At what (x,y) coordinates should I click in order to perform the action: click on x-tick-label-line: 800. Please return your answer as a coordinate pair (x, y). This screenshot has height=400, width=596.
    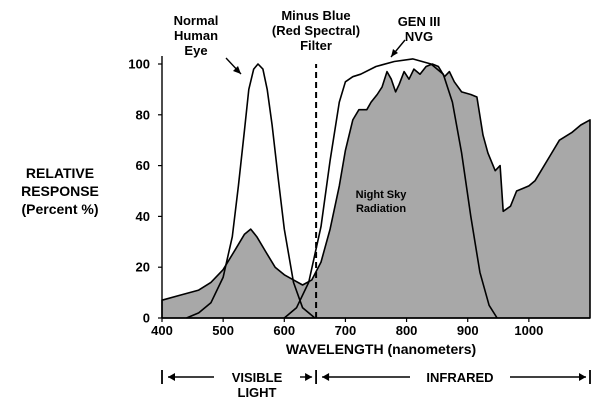
    Looking at the image, I should click on (407, 330).